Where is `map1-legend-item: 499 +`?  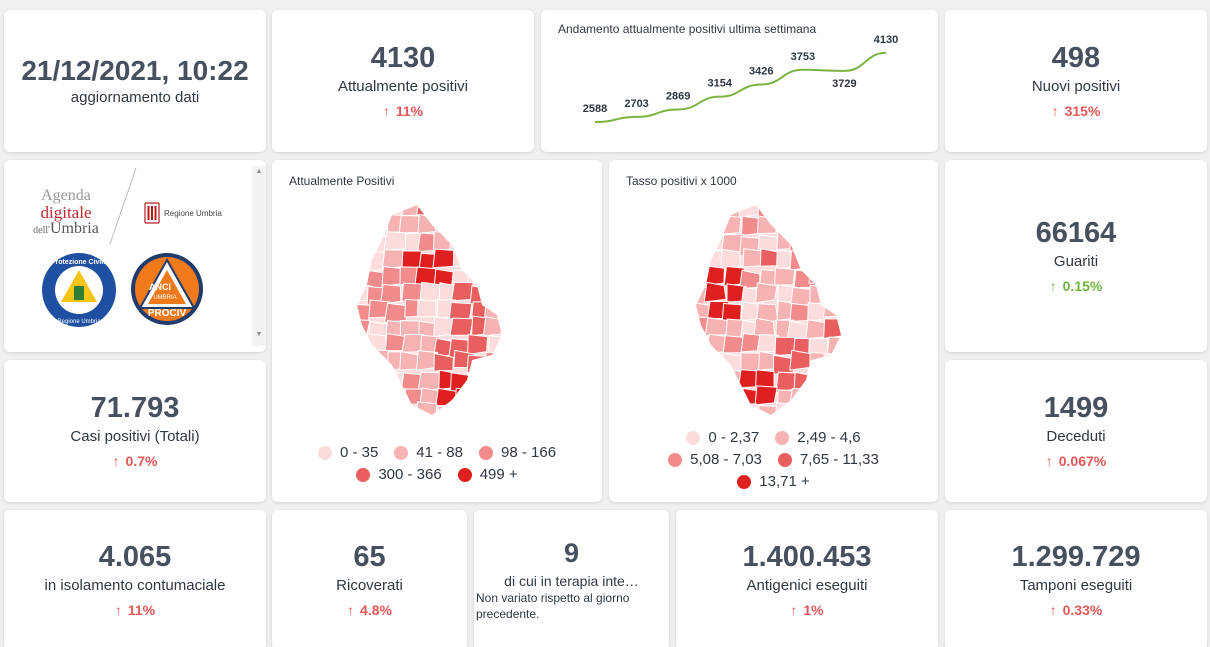
map1-legend-item: 499 + is located at coordinates (487, 474).